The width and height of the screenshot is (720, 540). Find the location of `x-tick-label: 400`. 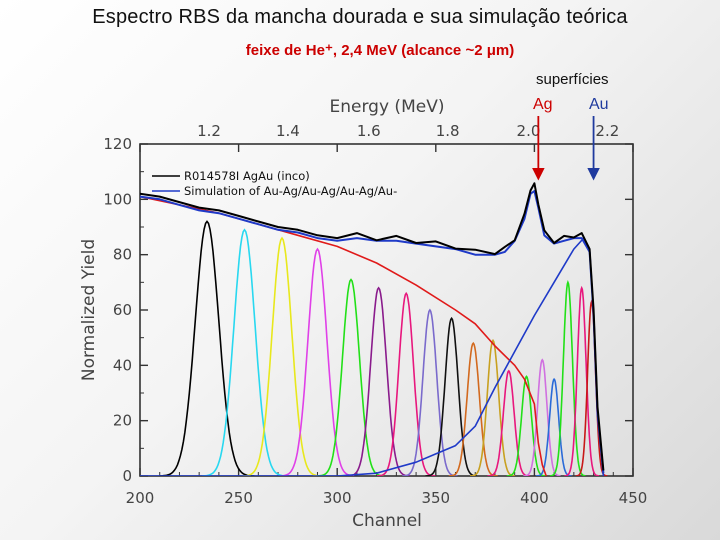

x-tick-label: 400 is located at coordinates (534, 498).